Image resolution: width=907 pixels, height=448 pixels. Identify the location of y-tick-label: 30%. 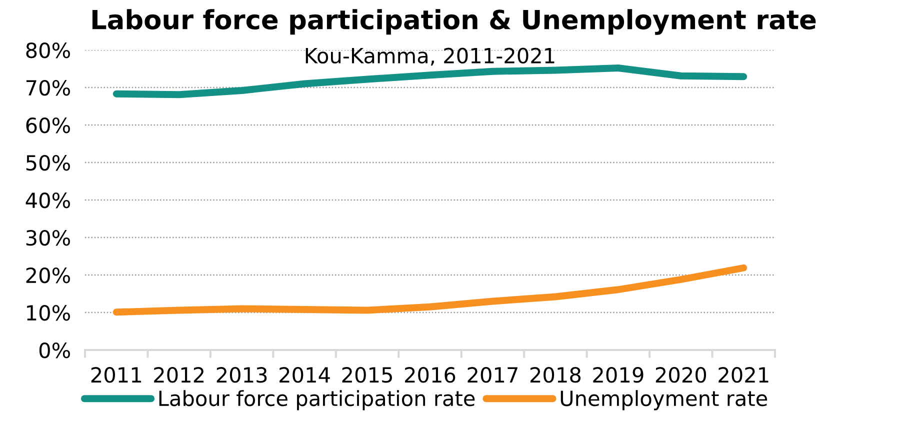
(48, 238).